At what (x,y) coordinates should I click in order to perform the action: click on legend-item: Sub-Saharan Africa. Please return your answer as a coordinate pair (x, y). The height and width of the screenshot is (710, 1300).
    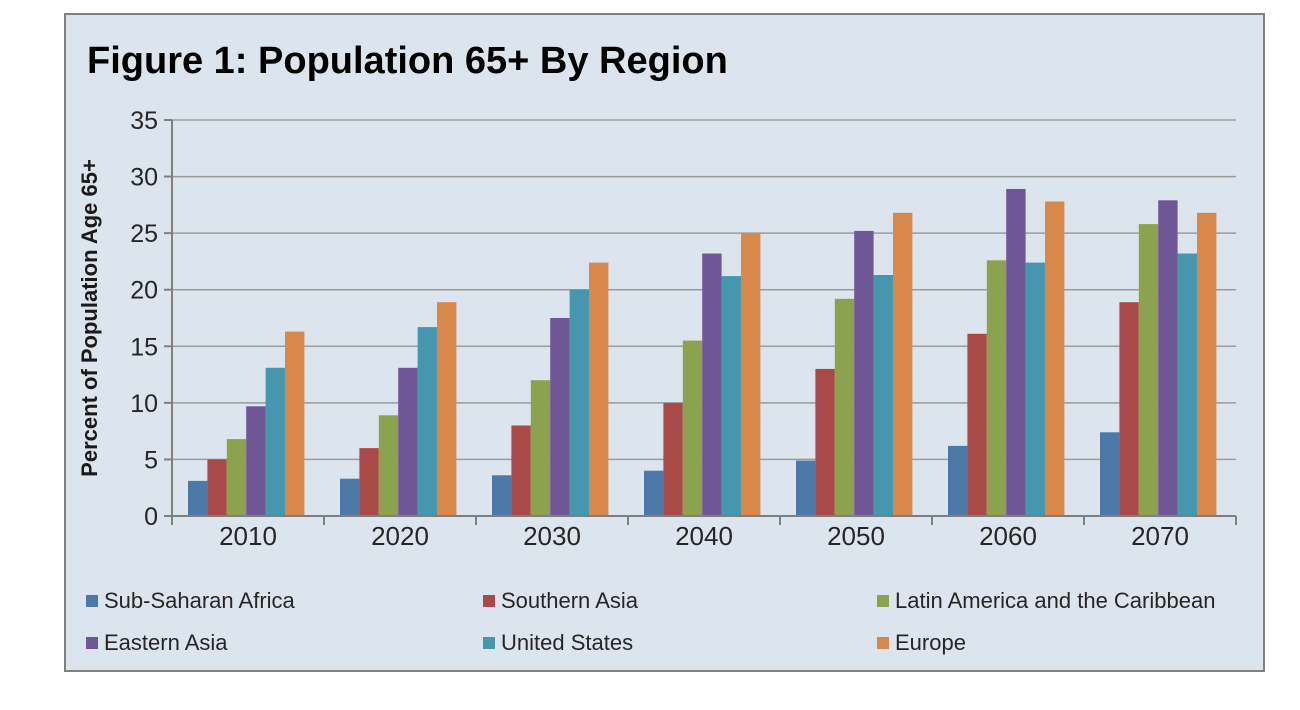
    Looking at the image, I should click on (284, 600).